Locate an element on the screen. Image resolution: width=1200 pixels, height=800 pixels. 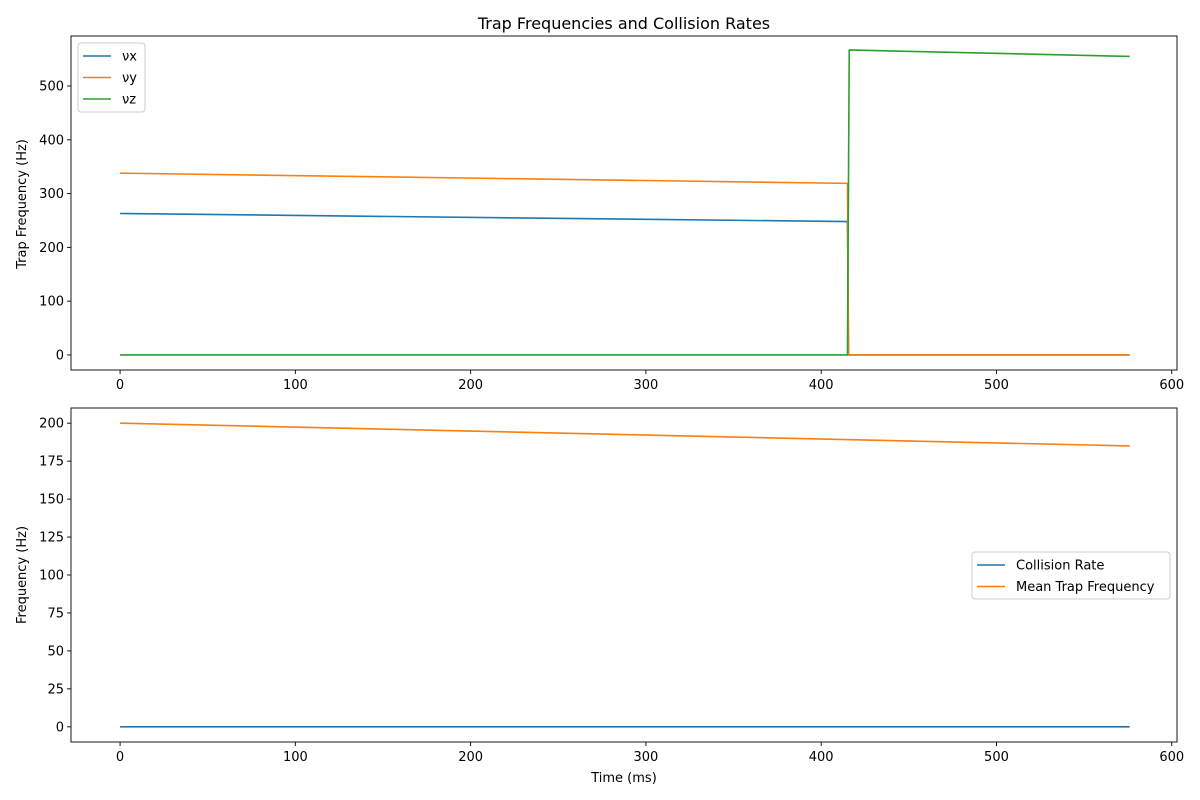
y-tick-label: 125 is located at coordinates (51, 538).